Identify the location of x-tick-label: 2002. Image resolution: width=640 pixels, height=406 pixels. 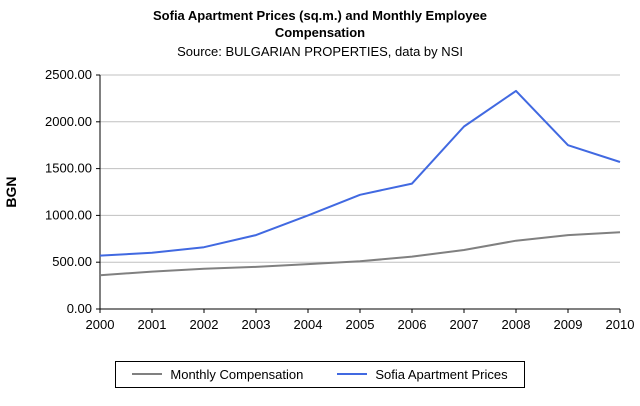
(204, 324).